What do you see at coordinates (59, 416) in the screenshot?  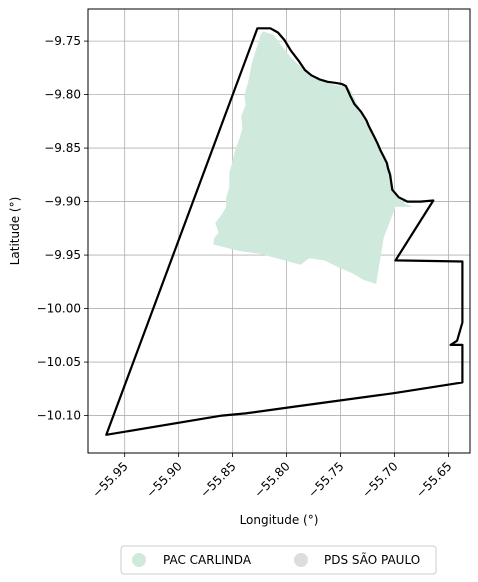 I see `y-tick-label-7: −10.10` at bounding box center [59, 416].